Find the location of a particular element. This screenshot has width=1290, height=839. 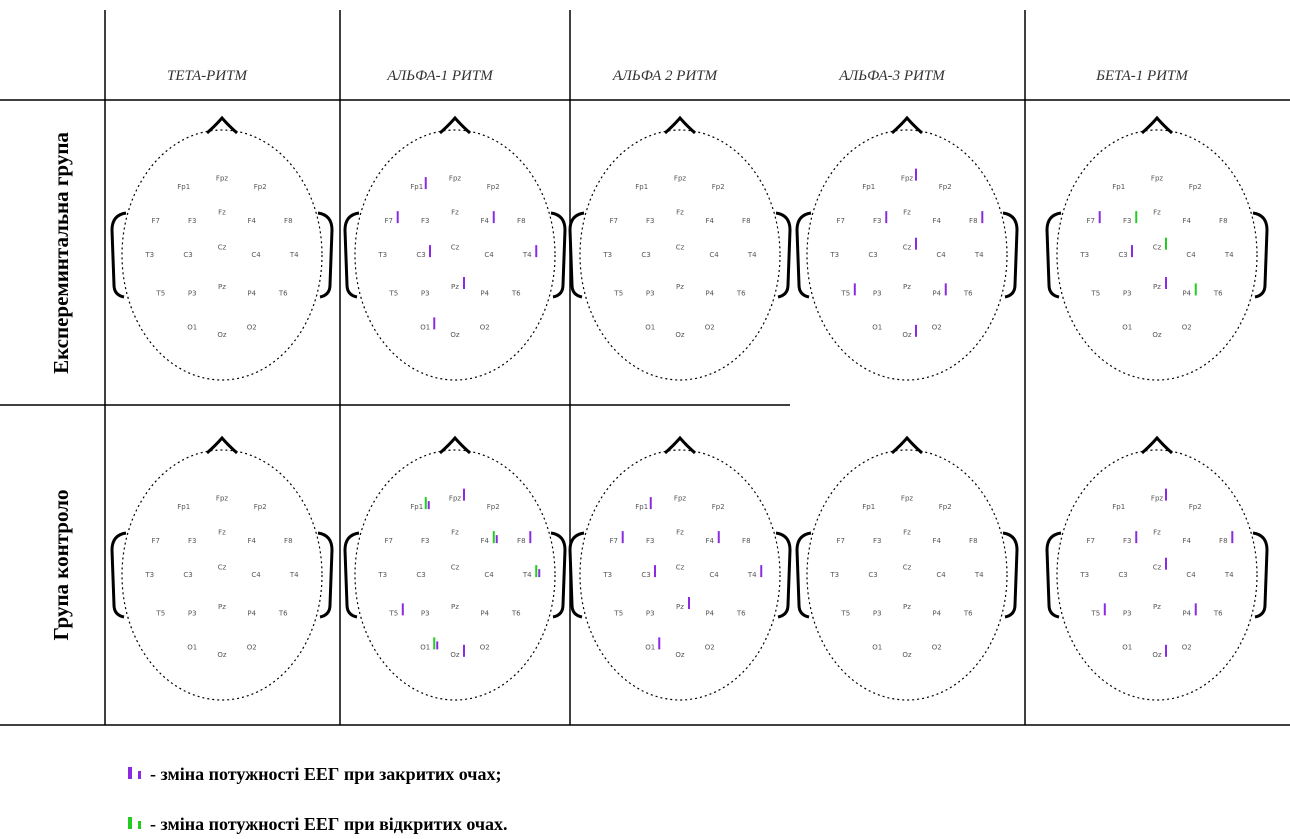

electrode-label: Pz is located at coordinates (222, 607).